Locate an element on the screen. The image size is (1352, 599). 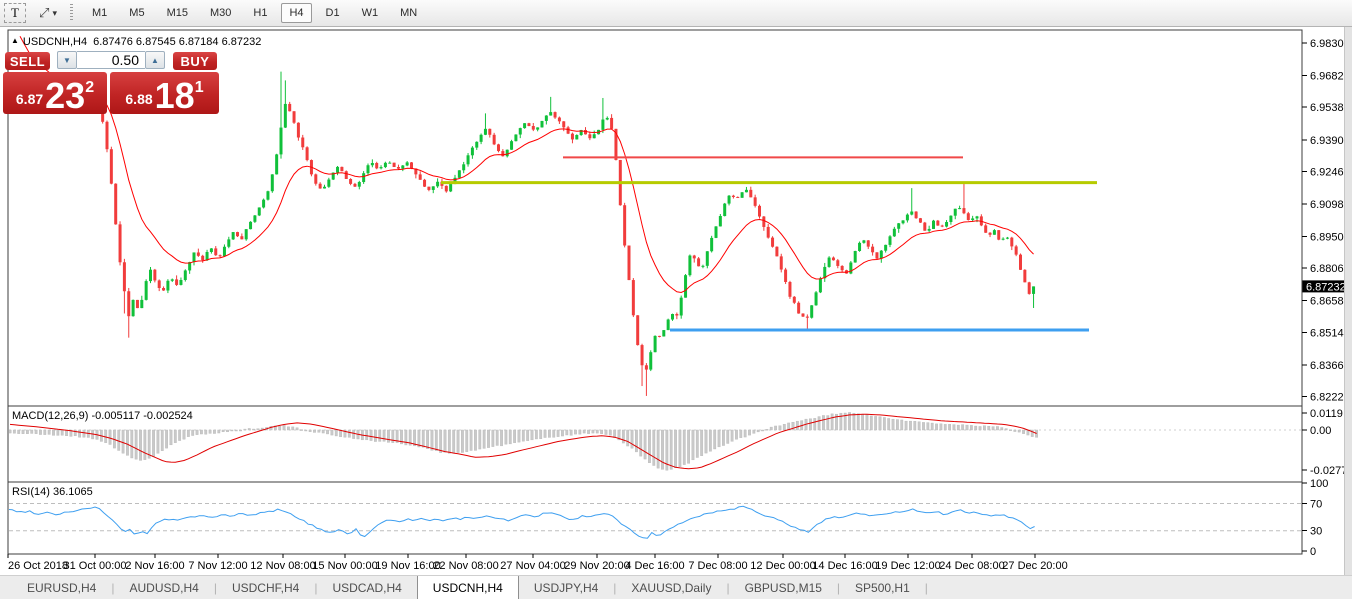
timeline-label: 19 Dec 12:00 is located at coordinates (907, 566).